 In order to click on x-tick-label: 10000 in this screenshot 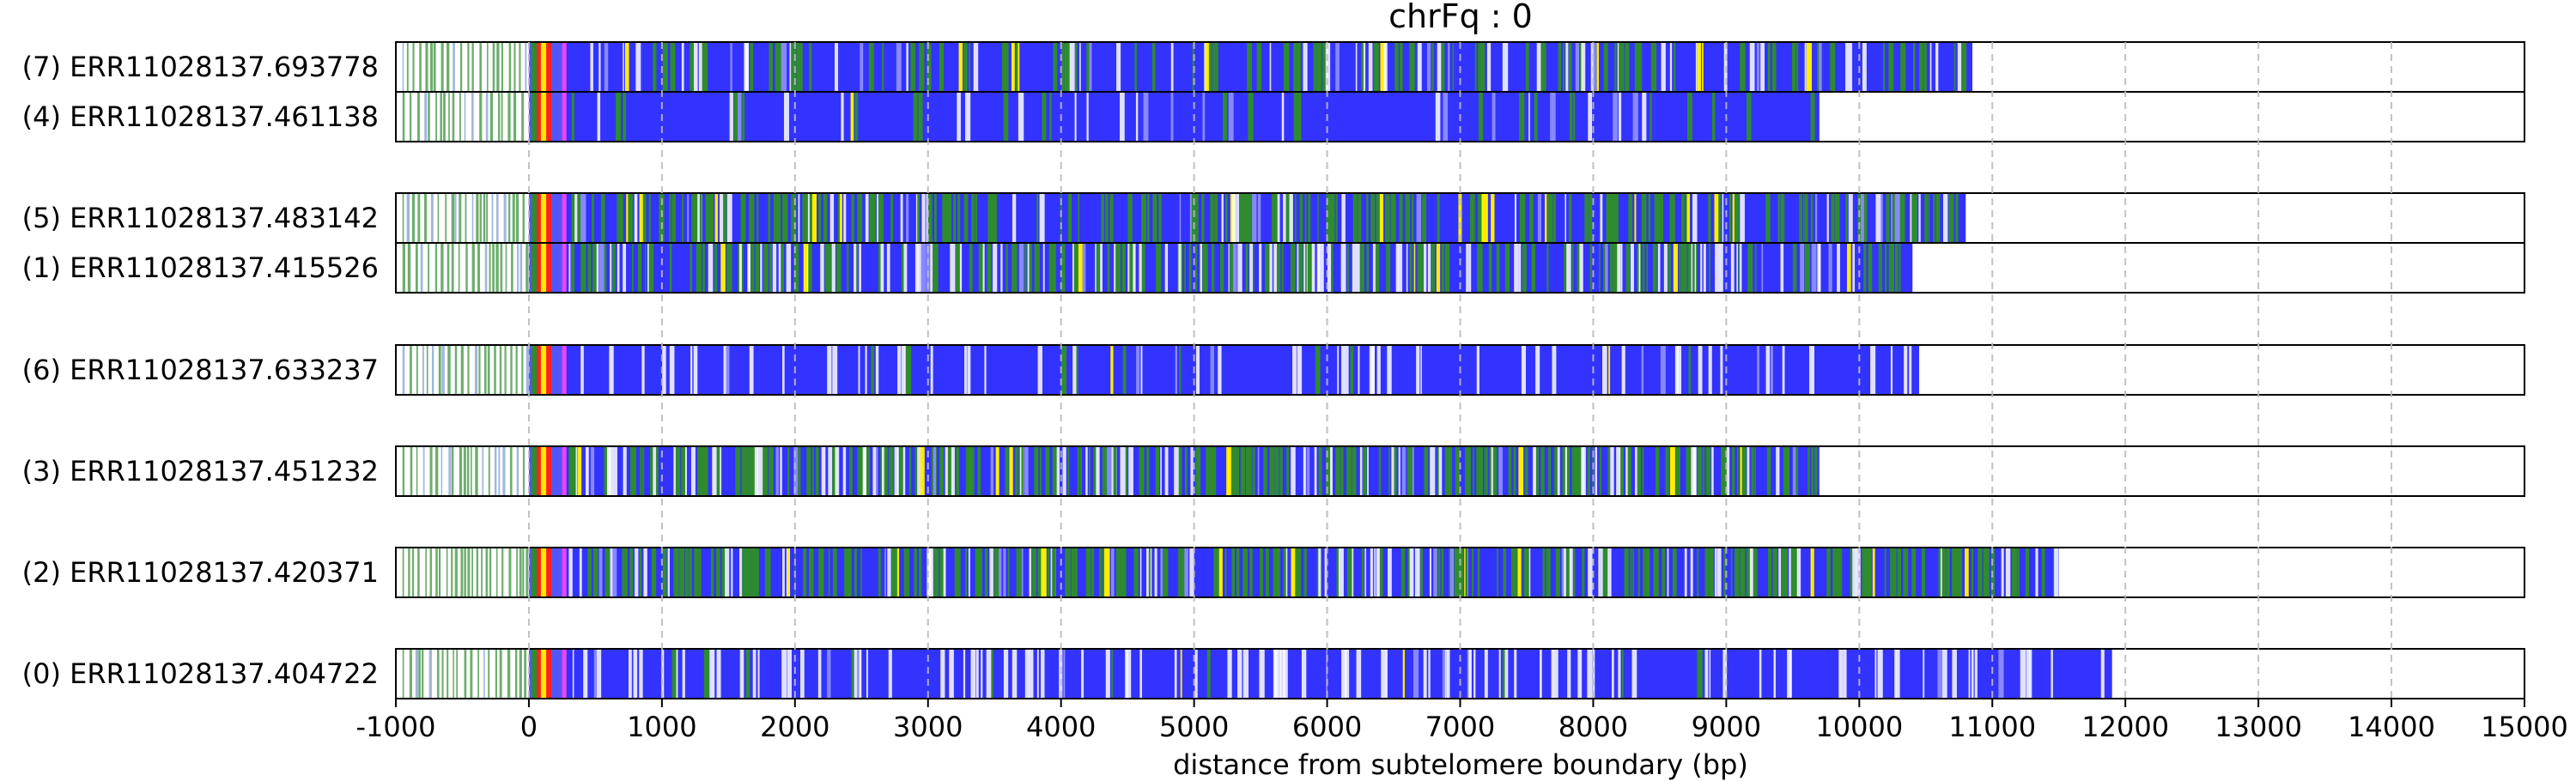, I will do `click(1859, 727)`.